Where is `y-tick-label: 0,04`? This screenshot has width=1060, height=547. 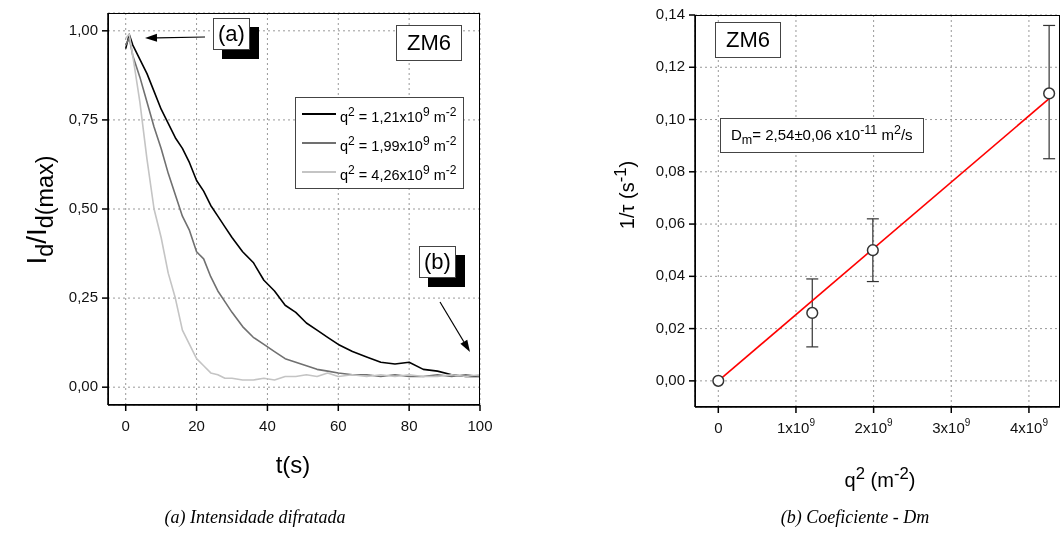
y-tick-label: 0,04 is located at coordinates (670, 275).